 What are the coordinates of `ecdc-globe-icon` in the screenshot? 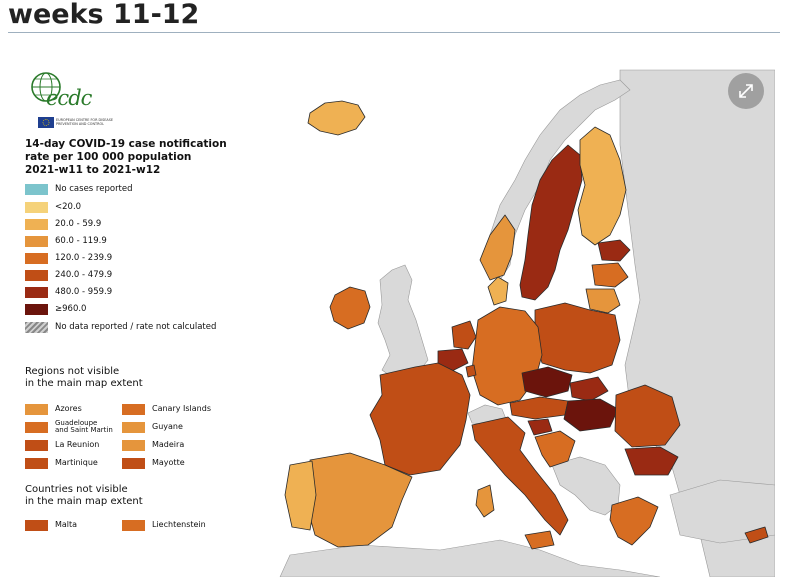 It's located at (46, 87).